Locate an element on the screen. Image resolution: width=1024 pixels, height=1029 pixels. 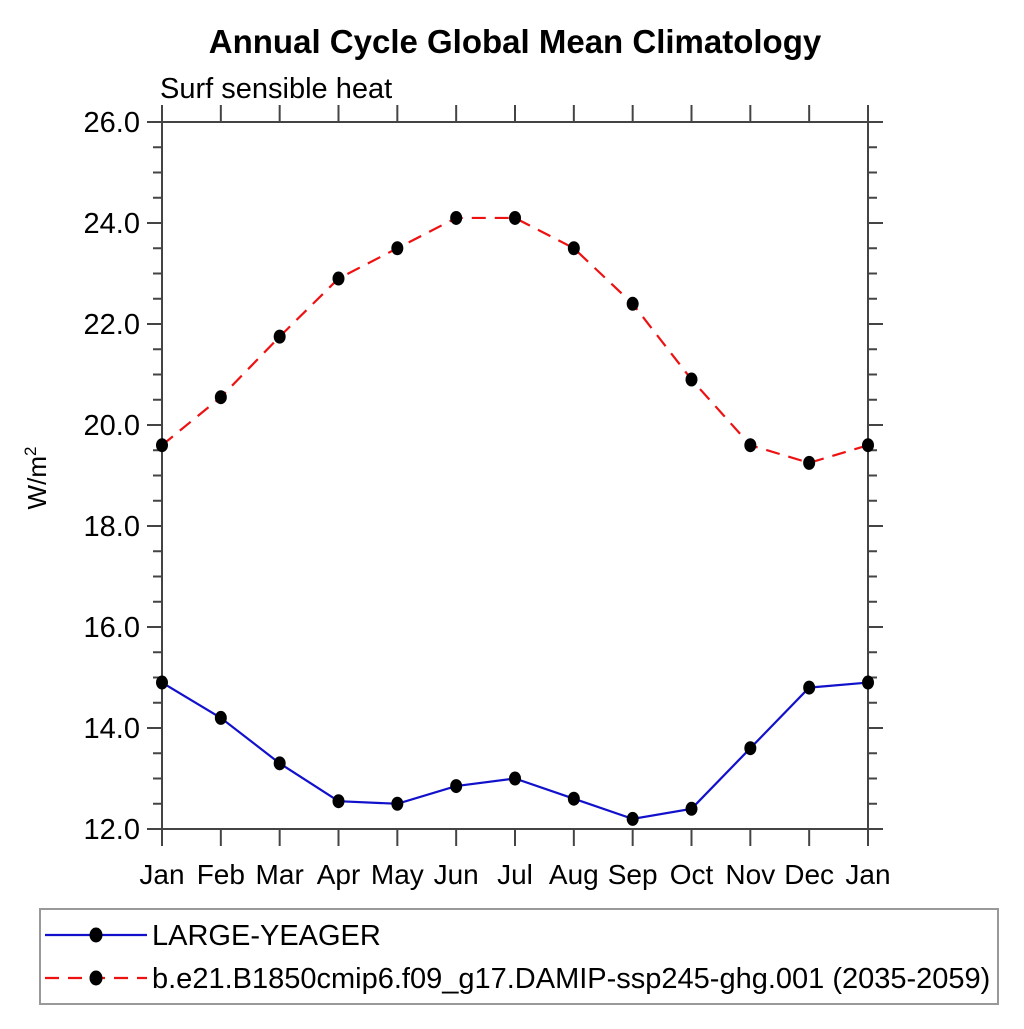
x-tick-label-mar: Mar is located at coordinates (280, 874).